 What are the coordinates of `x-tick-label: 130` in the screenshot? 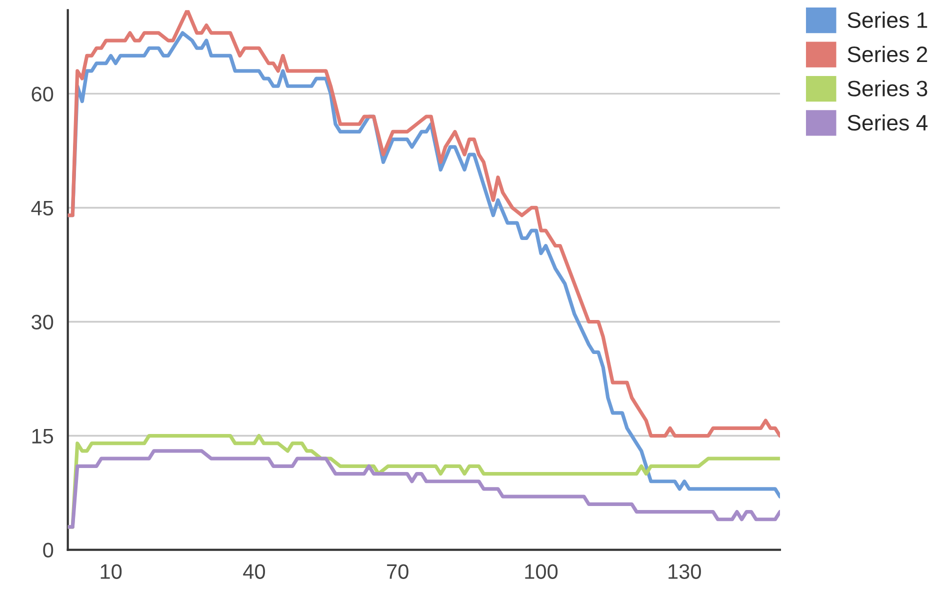 It's located at (684, 571).